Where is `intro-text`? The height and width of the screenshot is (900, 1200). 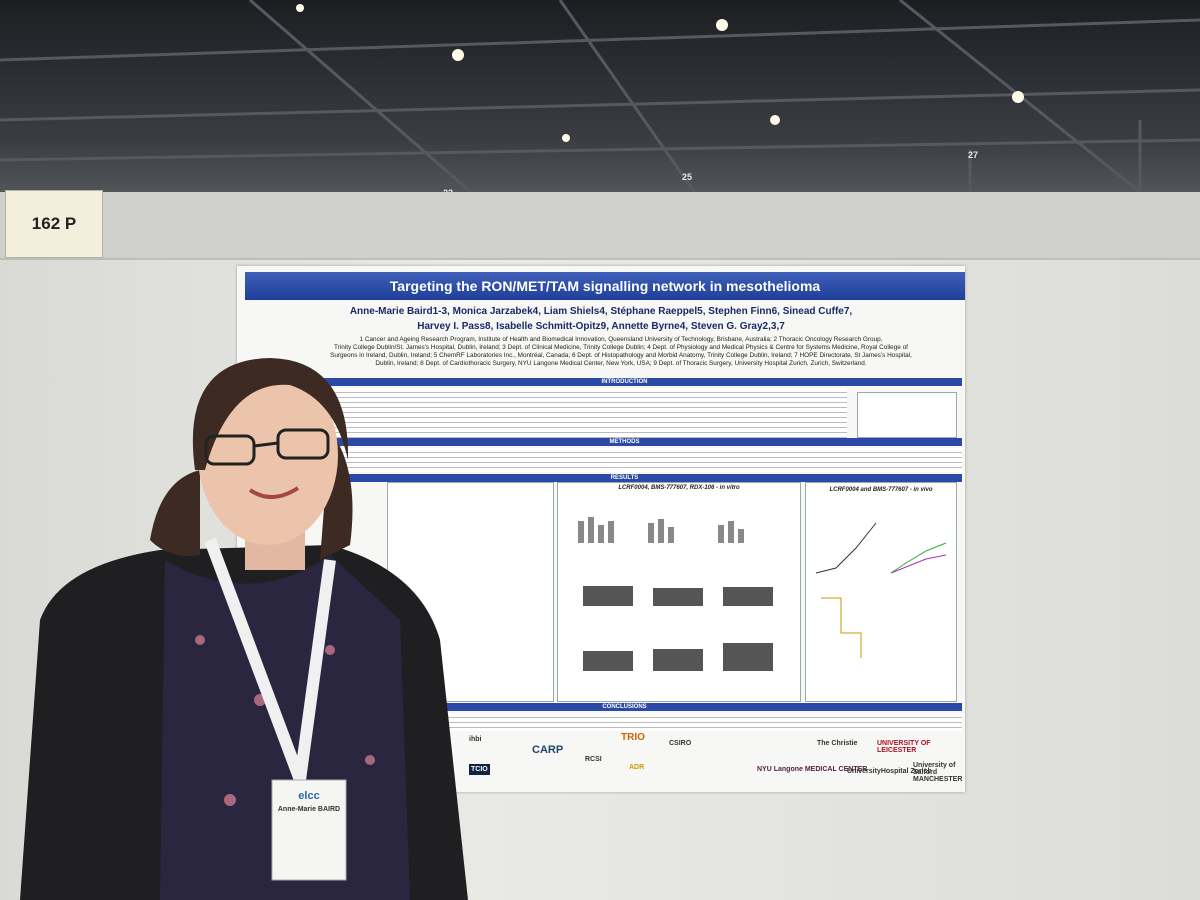
intro-text is located at coordinates (567, 413).